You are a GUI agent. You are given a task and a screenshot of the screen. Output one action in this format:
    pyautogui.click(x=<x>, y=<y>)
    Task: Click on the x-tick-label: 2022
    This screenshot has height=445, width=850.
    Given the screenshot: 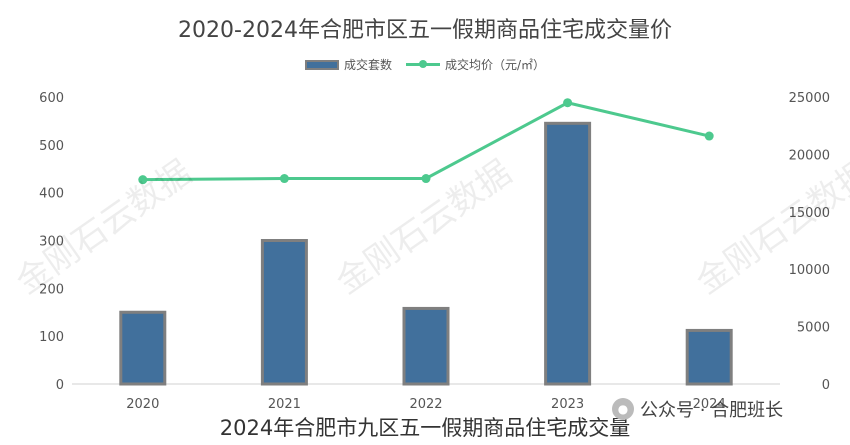 What is the action you would take?
    pyautogui.click(x=425, y=404)
    